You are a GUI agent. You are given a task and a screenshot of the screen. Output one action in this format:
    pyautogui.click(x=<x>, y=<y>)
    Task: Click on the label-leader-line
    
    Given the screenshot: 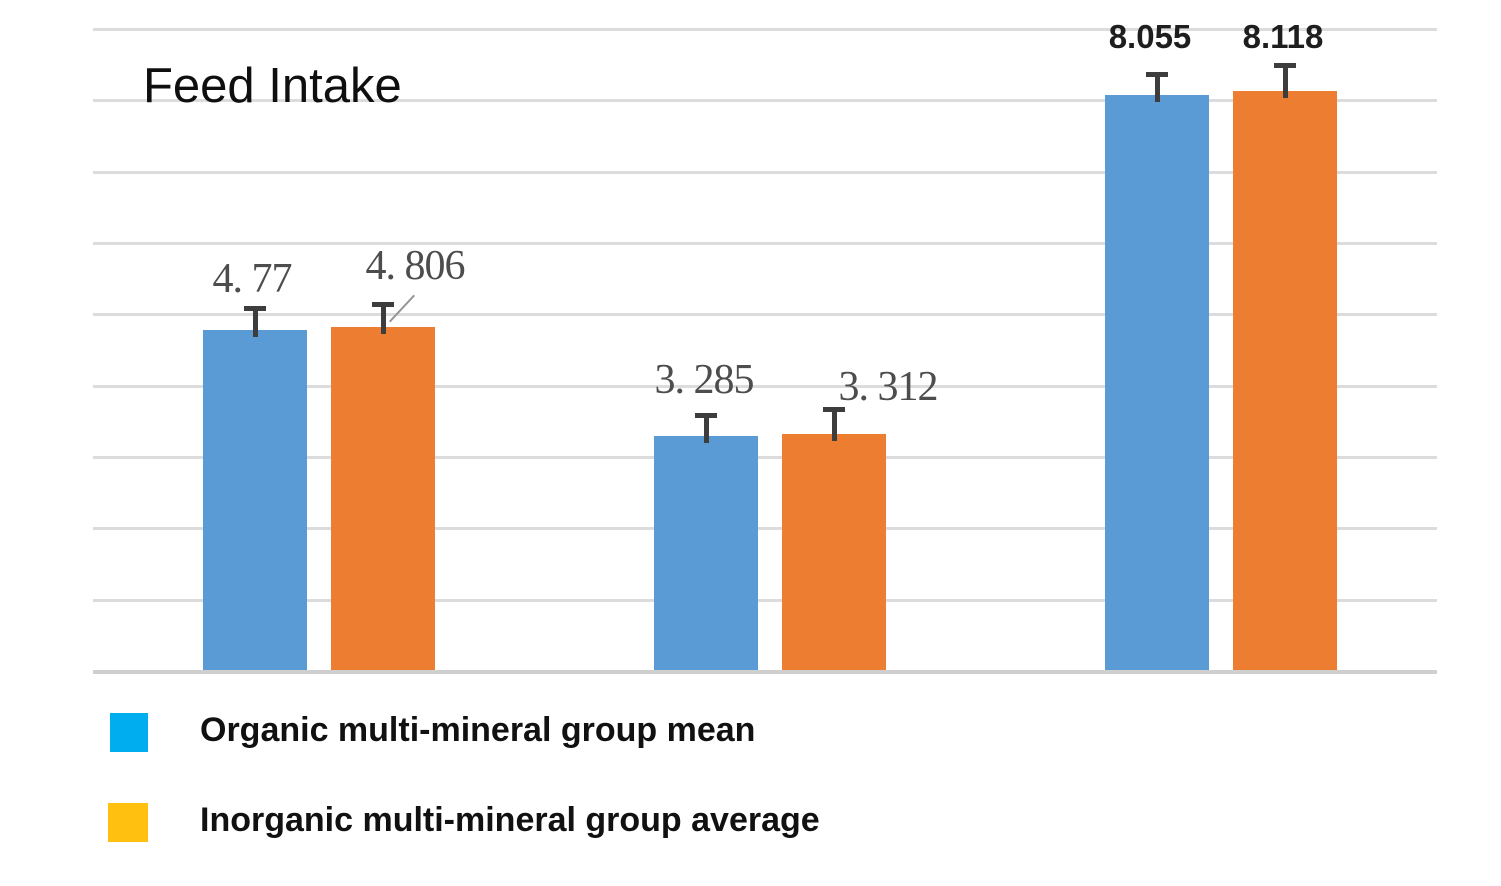 What is the action you would take?
    pyautogui.click(x=402, y=308)
    